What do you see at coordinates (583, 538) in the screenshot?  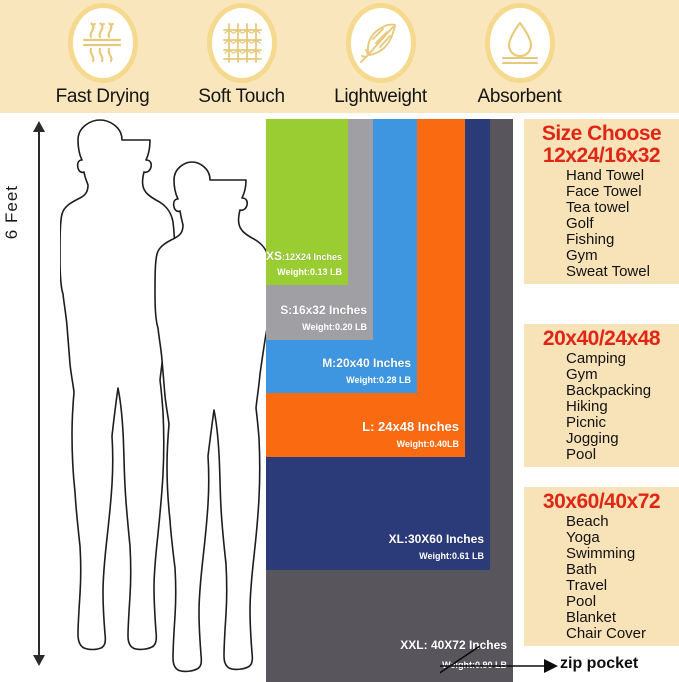 I see `list-item: Yoga` at bounding box center [583, 538].